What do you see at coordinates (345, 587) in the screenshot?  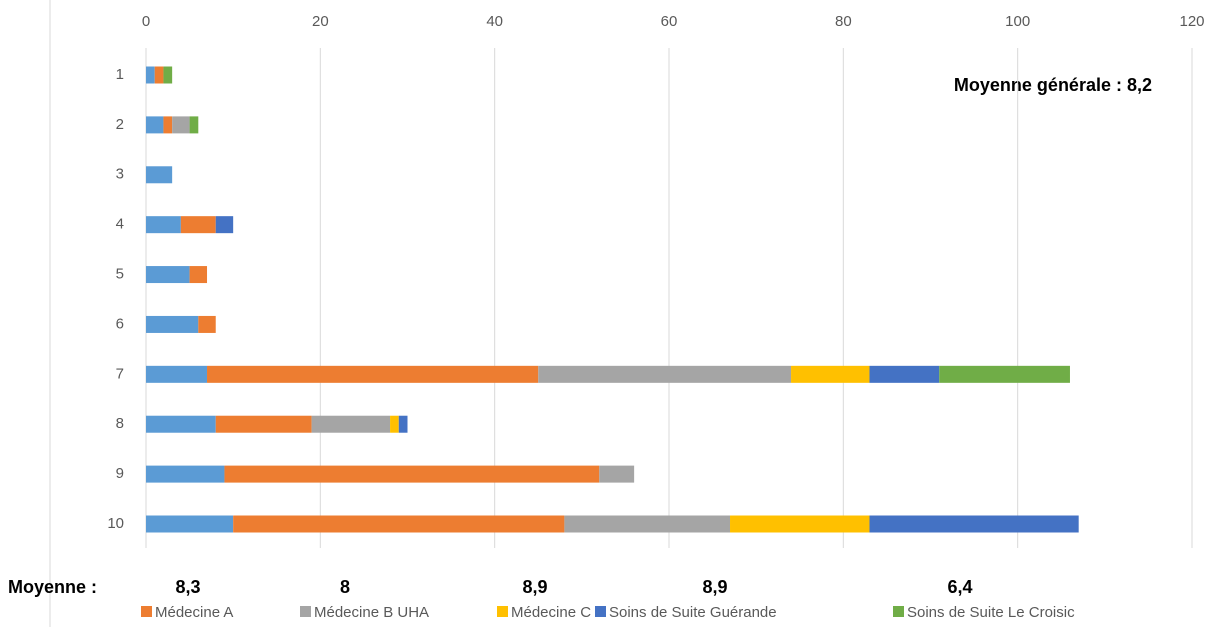 I see `average-value: 8` at bounding box center [345, 587].